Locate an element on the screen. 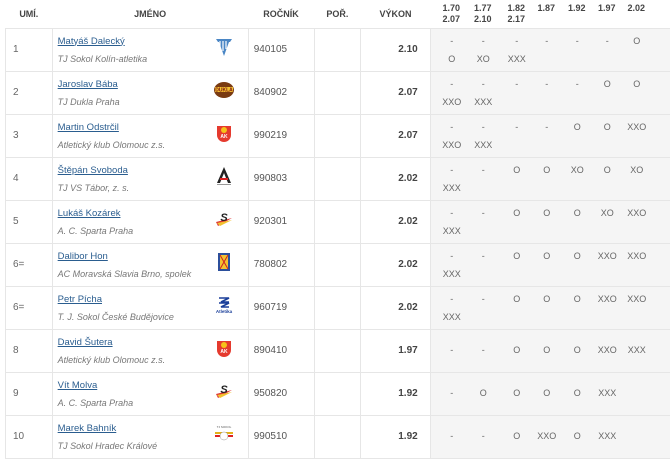 This screenshot has height=464, width=670. attempts-cell: - - - - O O XXO XXO XXX is located at coordinates (549, 135).